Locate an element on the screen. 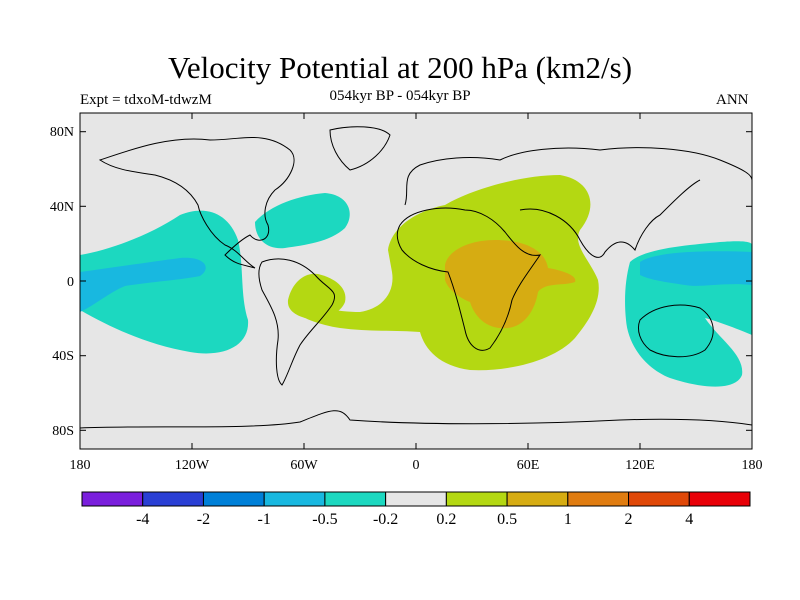  colorbar-label: 0.5 is located at coordinates (507, 519).